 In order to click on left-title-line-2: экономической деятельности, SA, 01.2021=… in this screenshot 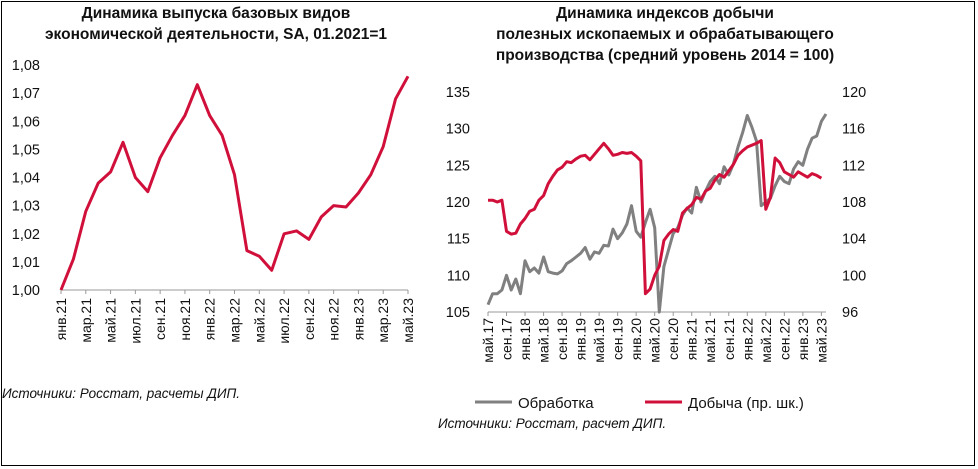, I will do `click(215, 34)`.